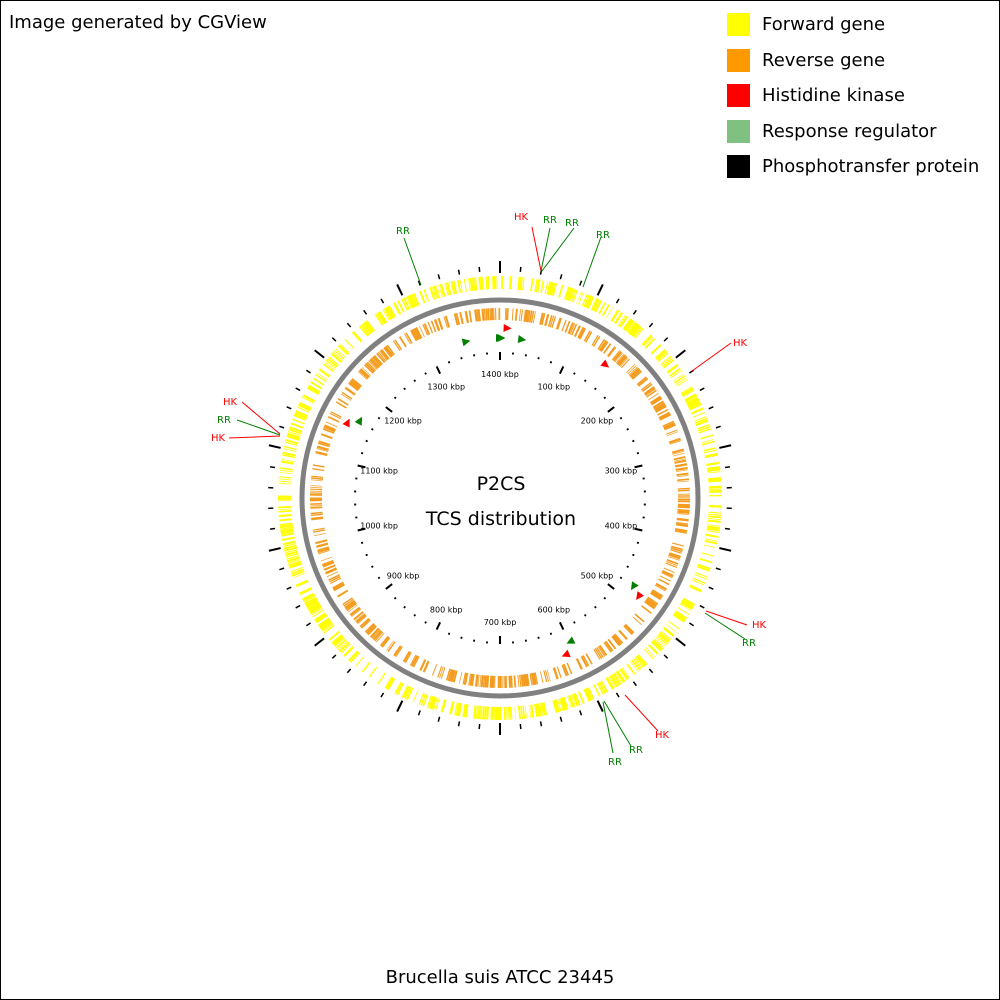 Image resolution: width=1000 pixels, height=1000 pixels. What do you see at coordinates (738, 167) in the screenshot?
I see `legend-swatch-phosphotransfer-protein` at bounding box center [738, 167].